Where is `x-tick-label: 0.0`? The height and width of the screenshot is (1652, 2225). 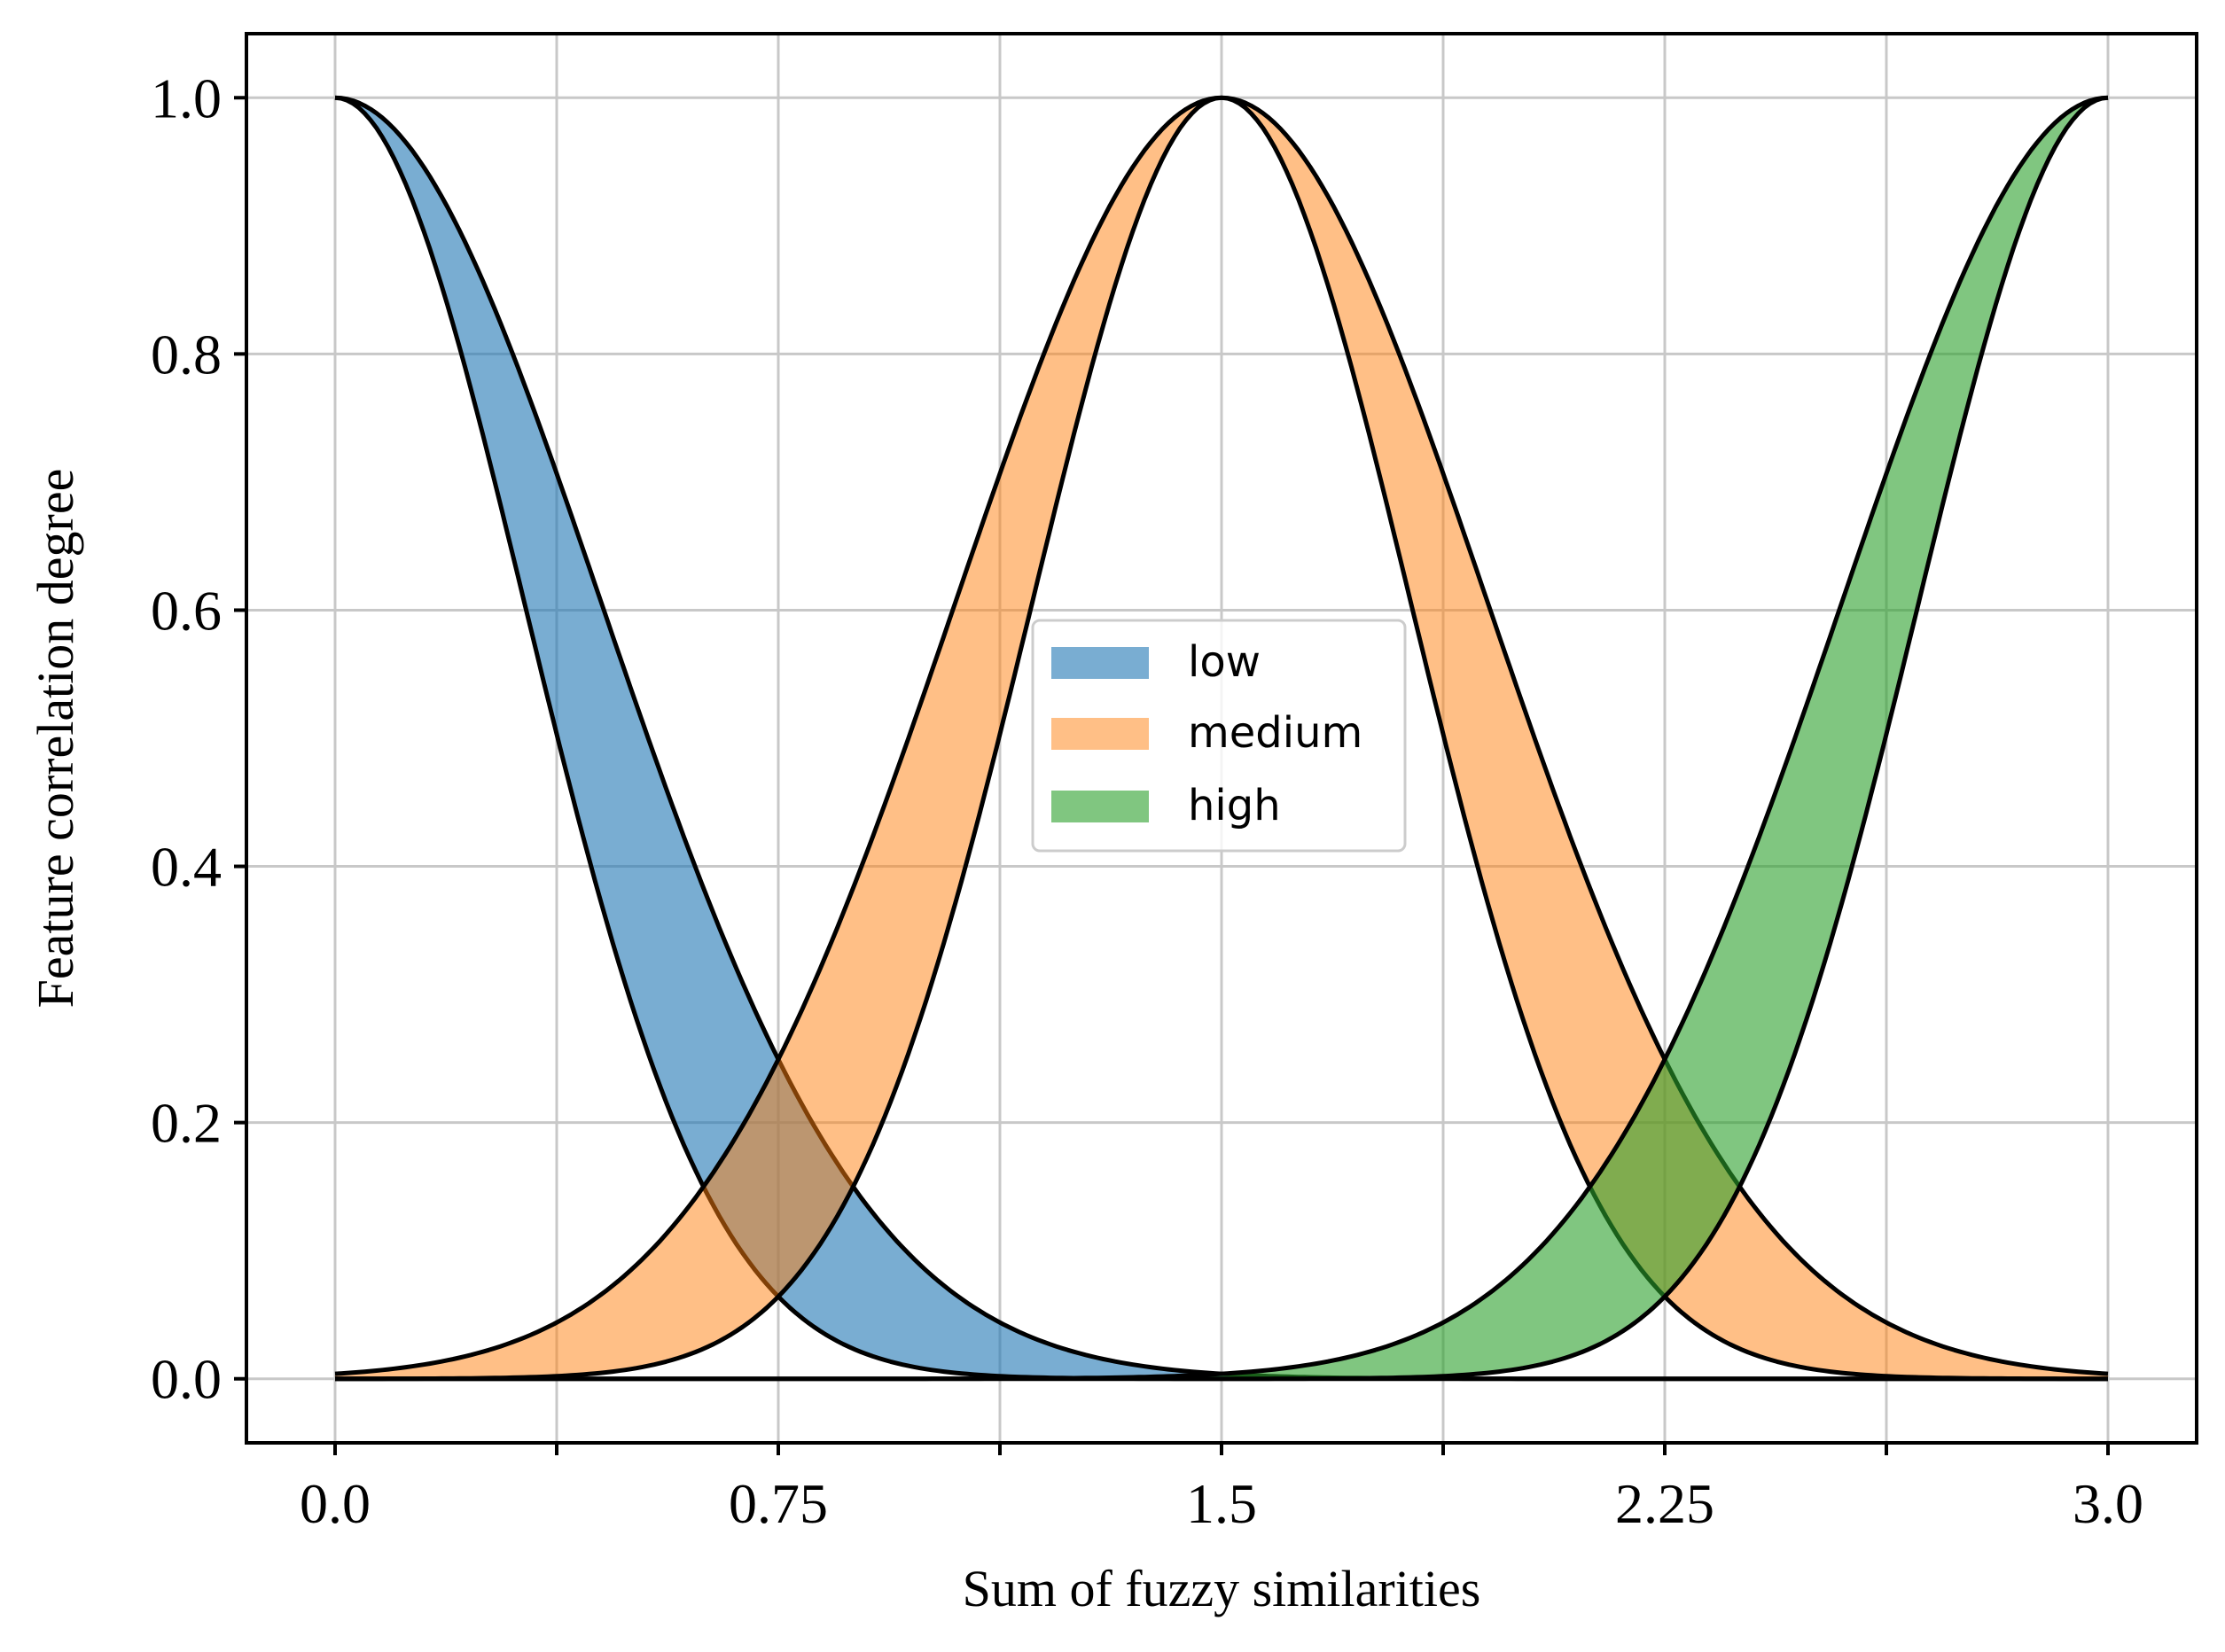 x-tick-label: 0.0 is located at coordinates (335, 1503).